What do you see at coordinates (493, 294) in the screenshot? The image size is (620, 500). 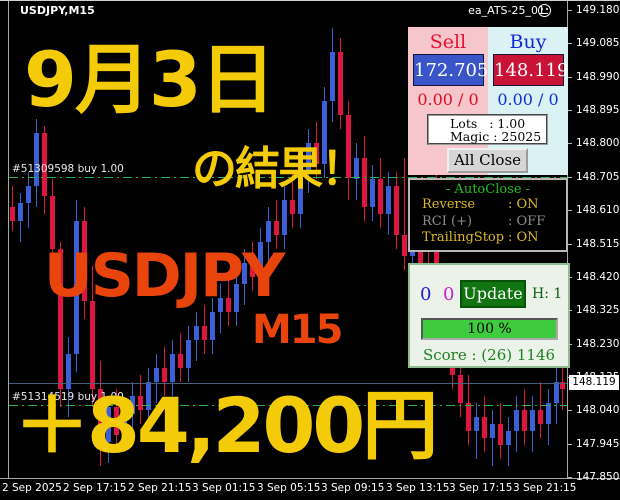 I see `update-button: Update` at bounding box center [493, 294].